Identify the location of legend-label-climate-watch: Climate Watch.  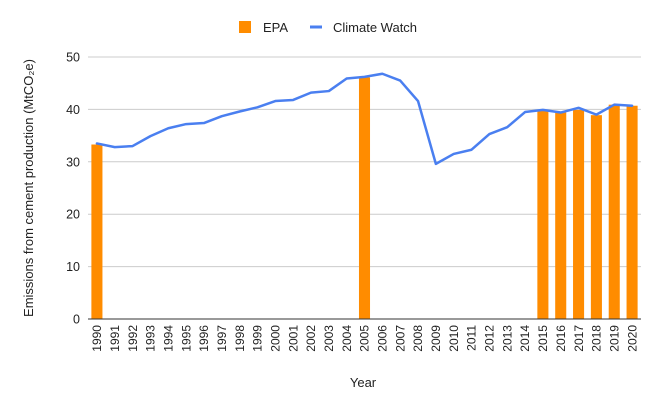
(375, 27).